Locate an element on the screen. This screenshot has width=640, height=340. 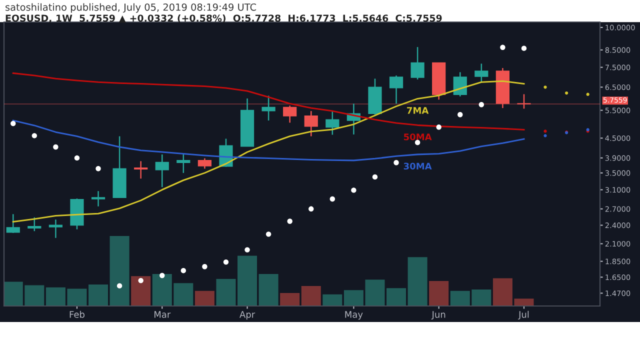
series-label: 30MA is located at coordinates (418, 166).